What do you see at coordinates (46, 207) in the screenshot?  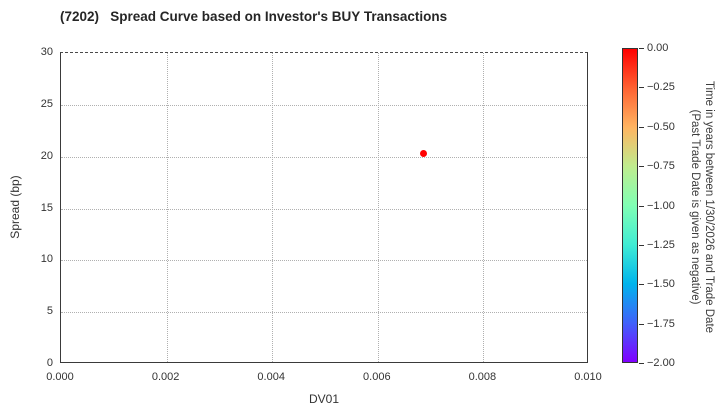 I see `y-tick-label: 15` at bounding box center [46, 207].